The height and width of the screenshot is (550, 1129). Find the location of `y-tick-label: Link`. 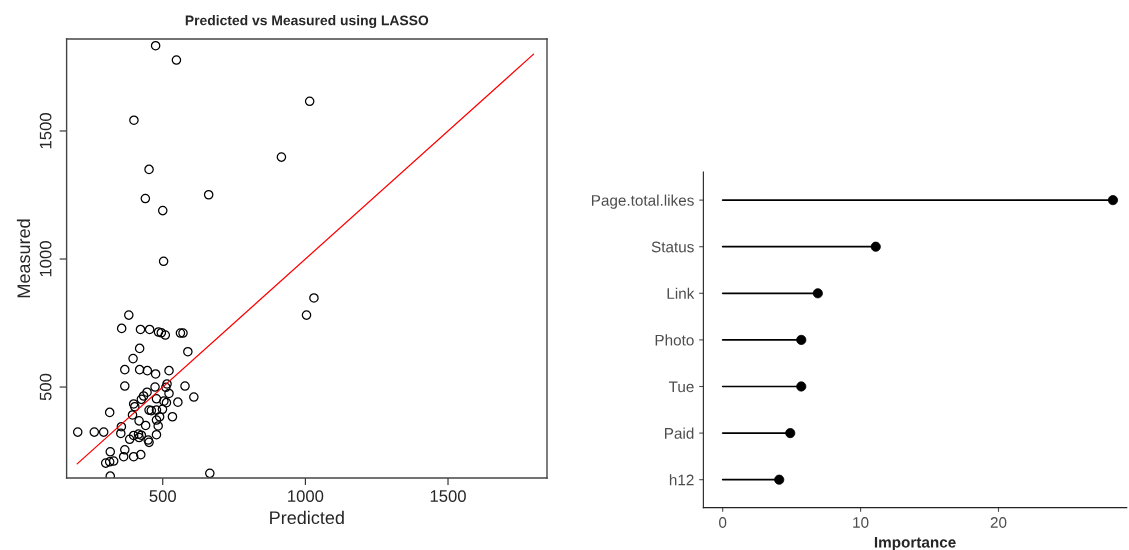

y-tick-label: Link is located at coordinates (681, 293).